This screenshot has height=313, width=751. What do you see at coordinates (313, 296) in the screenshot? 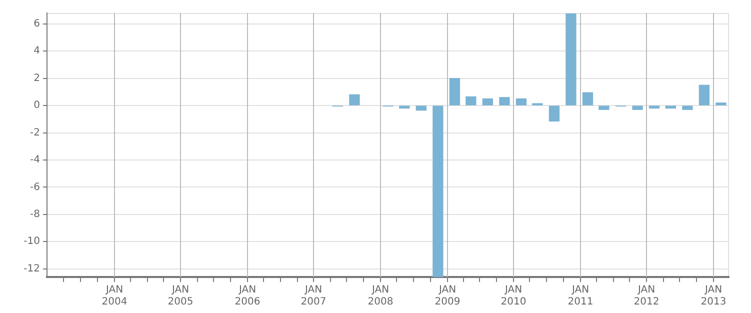
I see `x-tick-label: JAN 2007` at bounding box center [313, 296].